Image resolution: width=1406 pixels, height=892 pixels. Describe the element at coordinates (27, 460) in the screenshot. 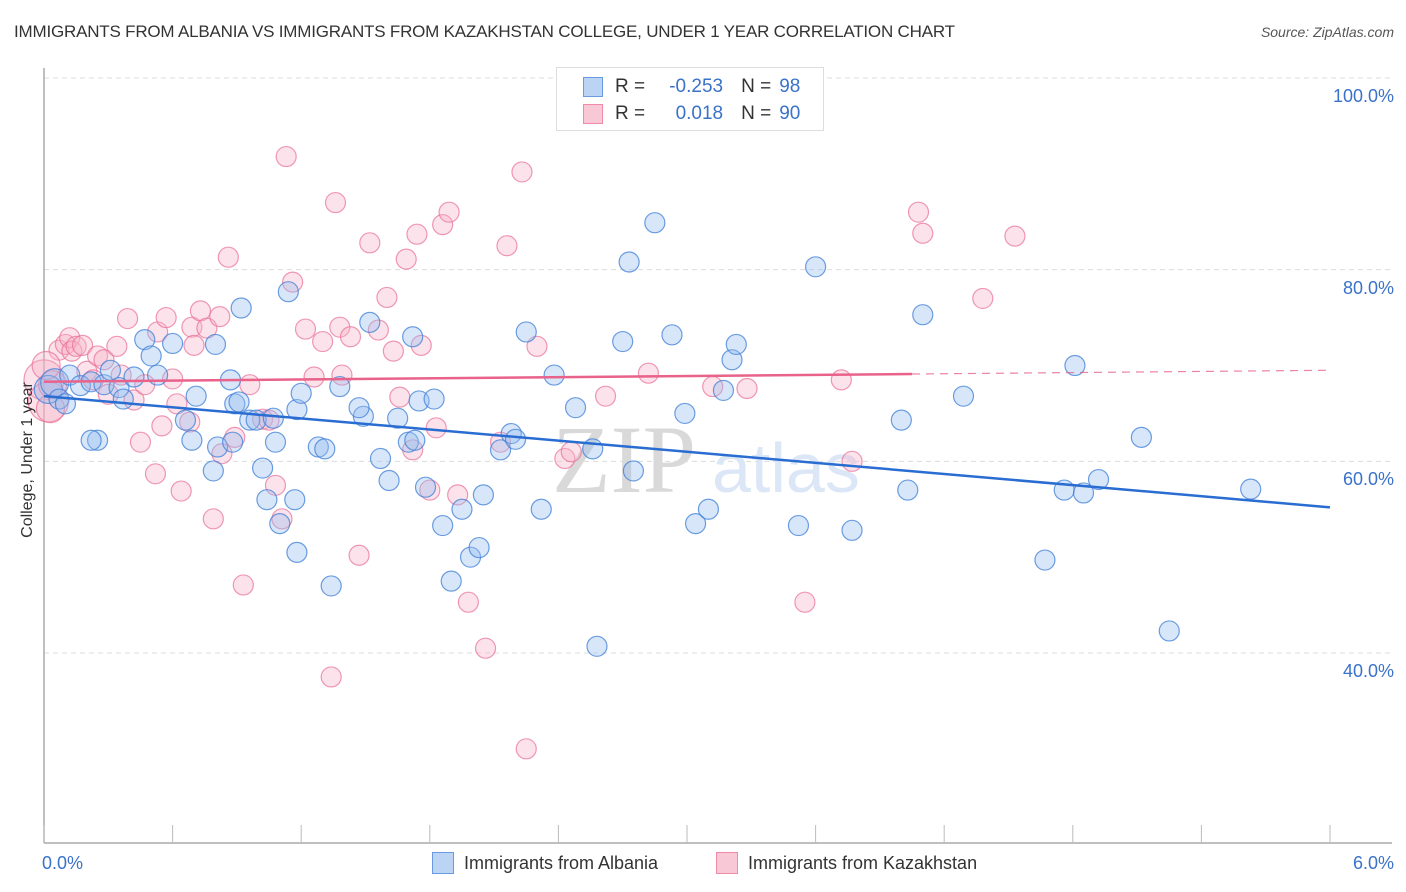

I see `y-axis-label: College, Under 1 year` at that location.